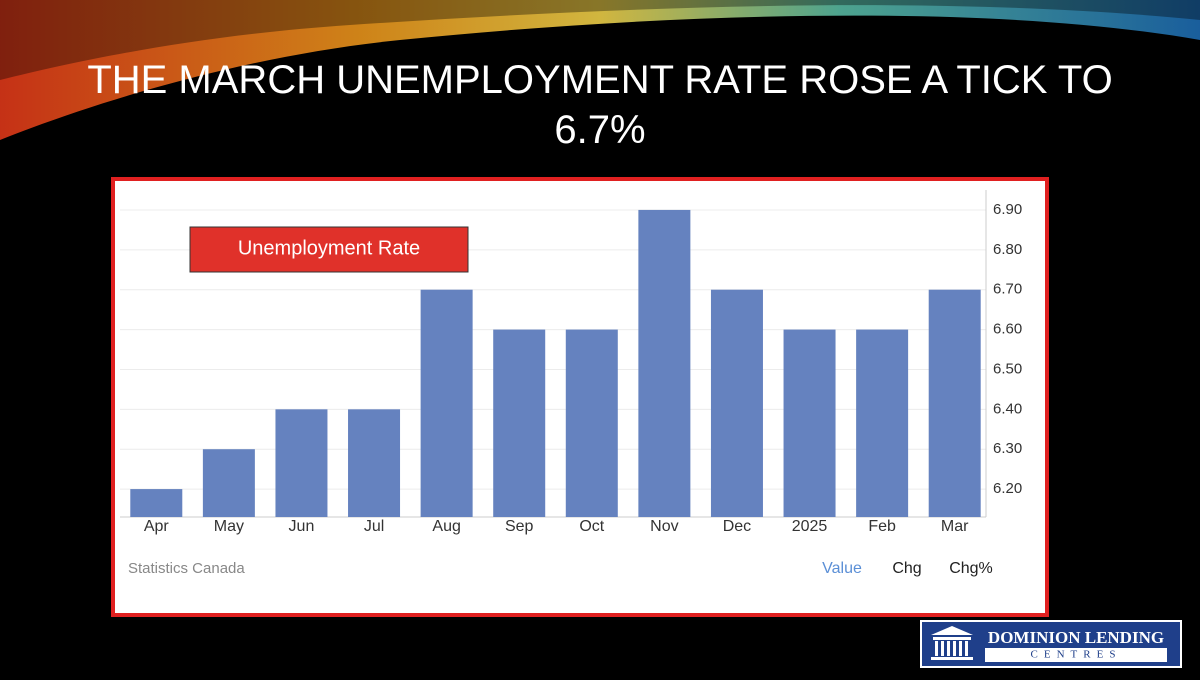 The image size is (1200, 680). Describe the element at coordinates (519, 526) in the screenshot. I see `x-tick-label: Sep` at that location.